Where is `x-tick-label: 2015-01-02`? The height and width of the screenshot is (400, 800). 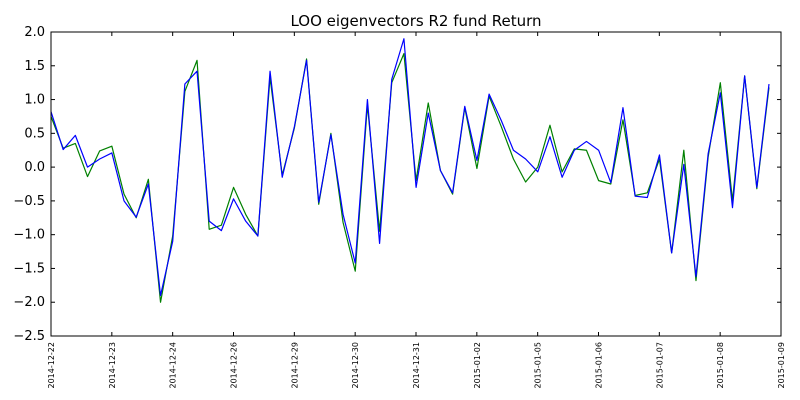
x-tick-label: 2015-01-02 is located at coordinates (477, 365).